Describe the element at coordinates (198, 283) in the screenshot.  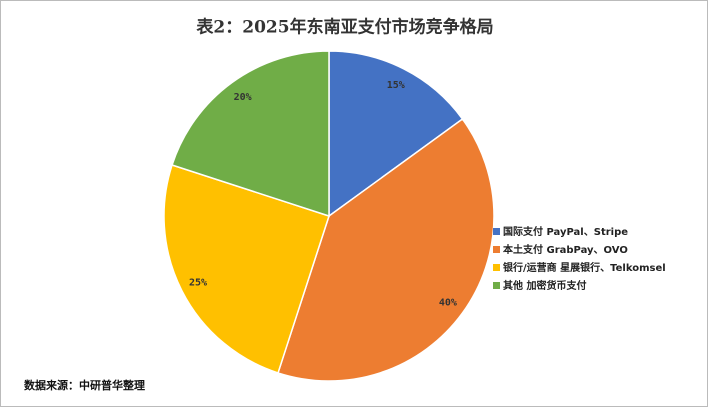
I see `data-label: 25%` at that location.